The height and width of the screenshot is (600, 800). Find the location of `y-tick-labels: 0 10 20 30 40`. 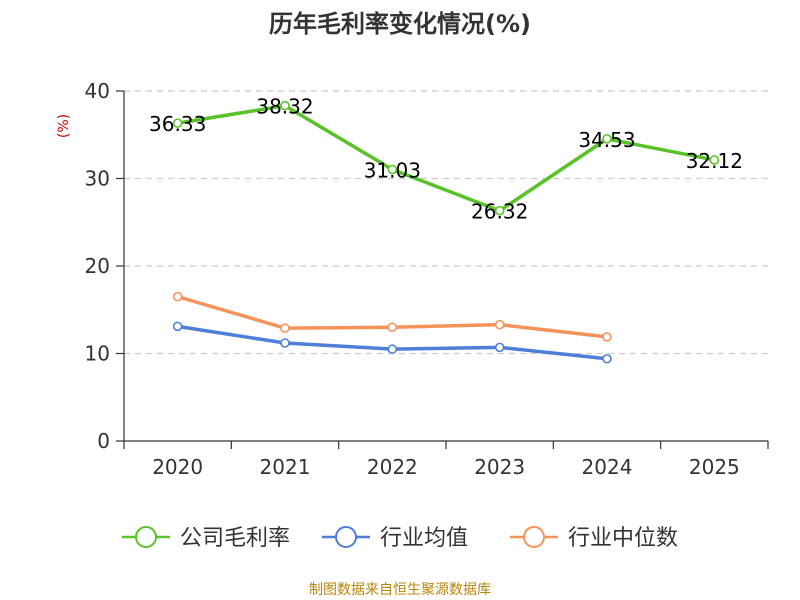

y-tick-labels: 0 10 20 30 40 is located at coordinates (97, 266).